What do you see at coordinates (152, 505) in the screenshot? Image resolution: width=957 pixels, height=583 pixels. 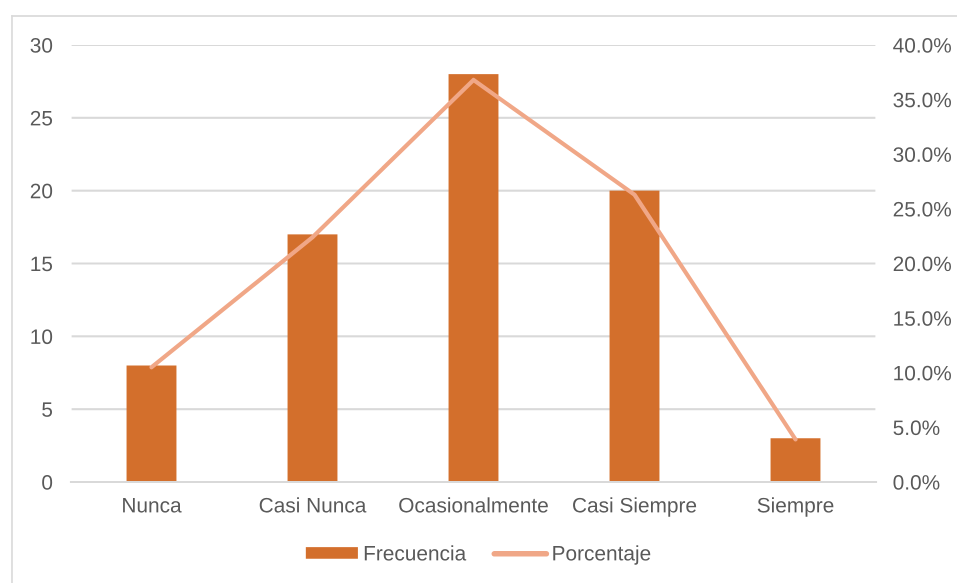 I see `x-tick-label: Nunca` at bounding box center [152, 505].